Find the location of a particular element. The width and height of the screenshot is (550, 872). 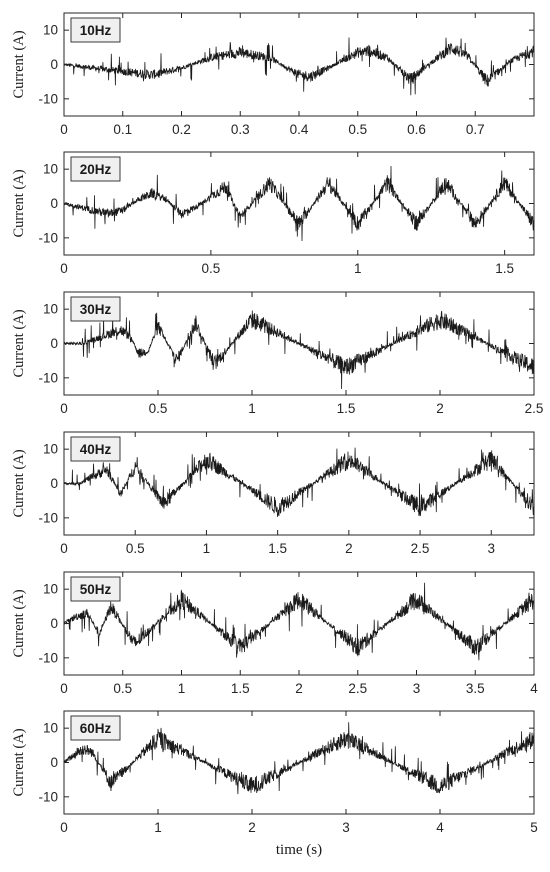

x-tick-label: 3.5 is located at coordinates (475, 688).